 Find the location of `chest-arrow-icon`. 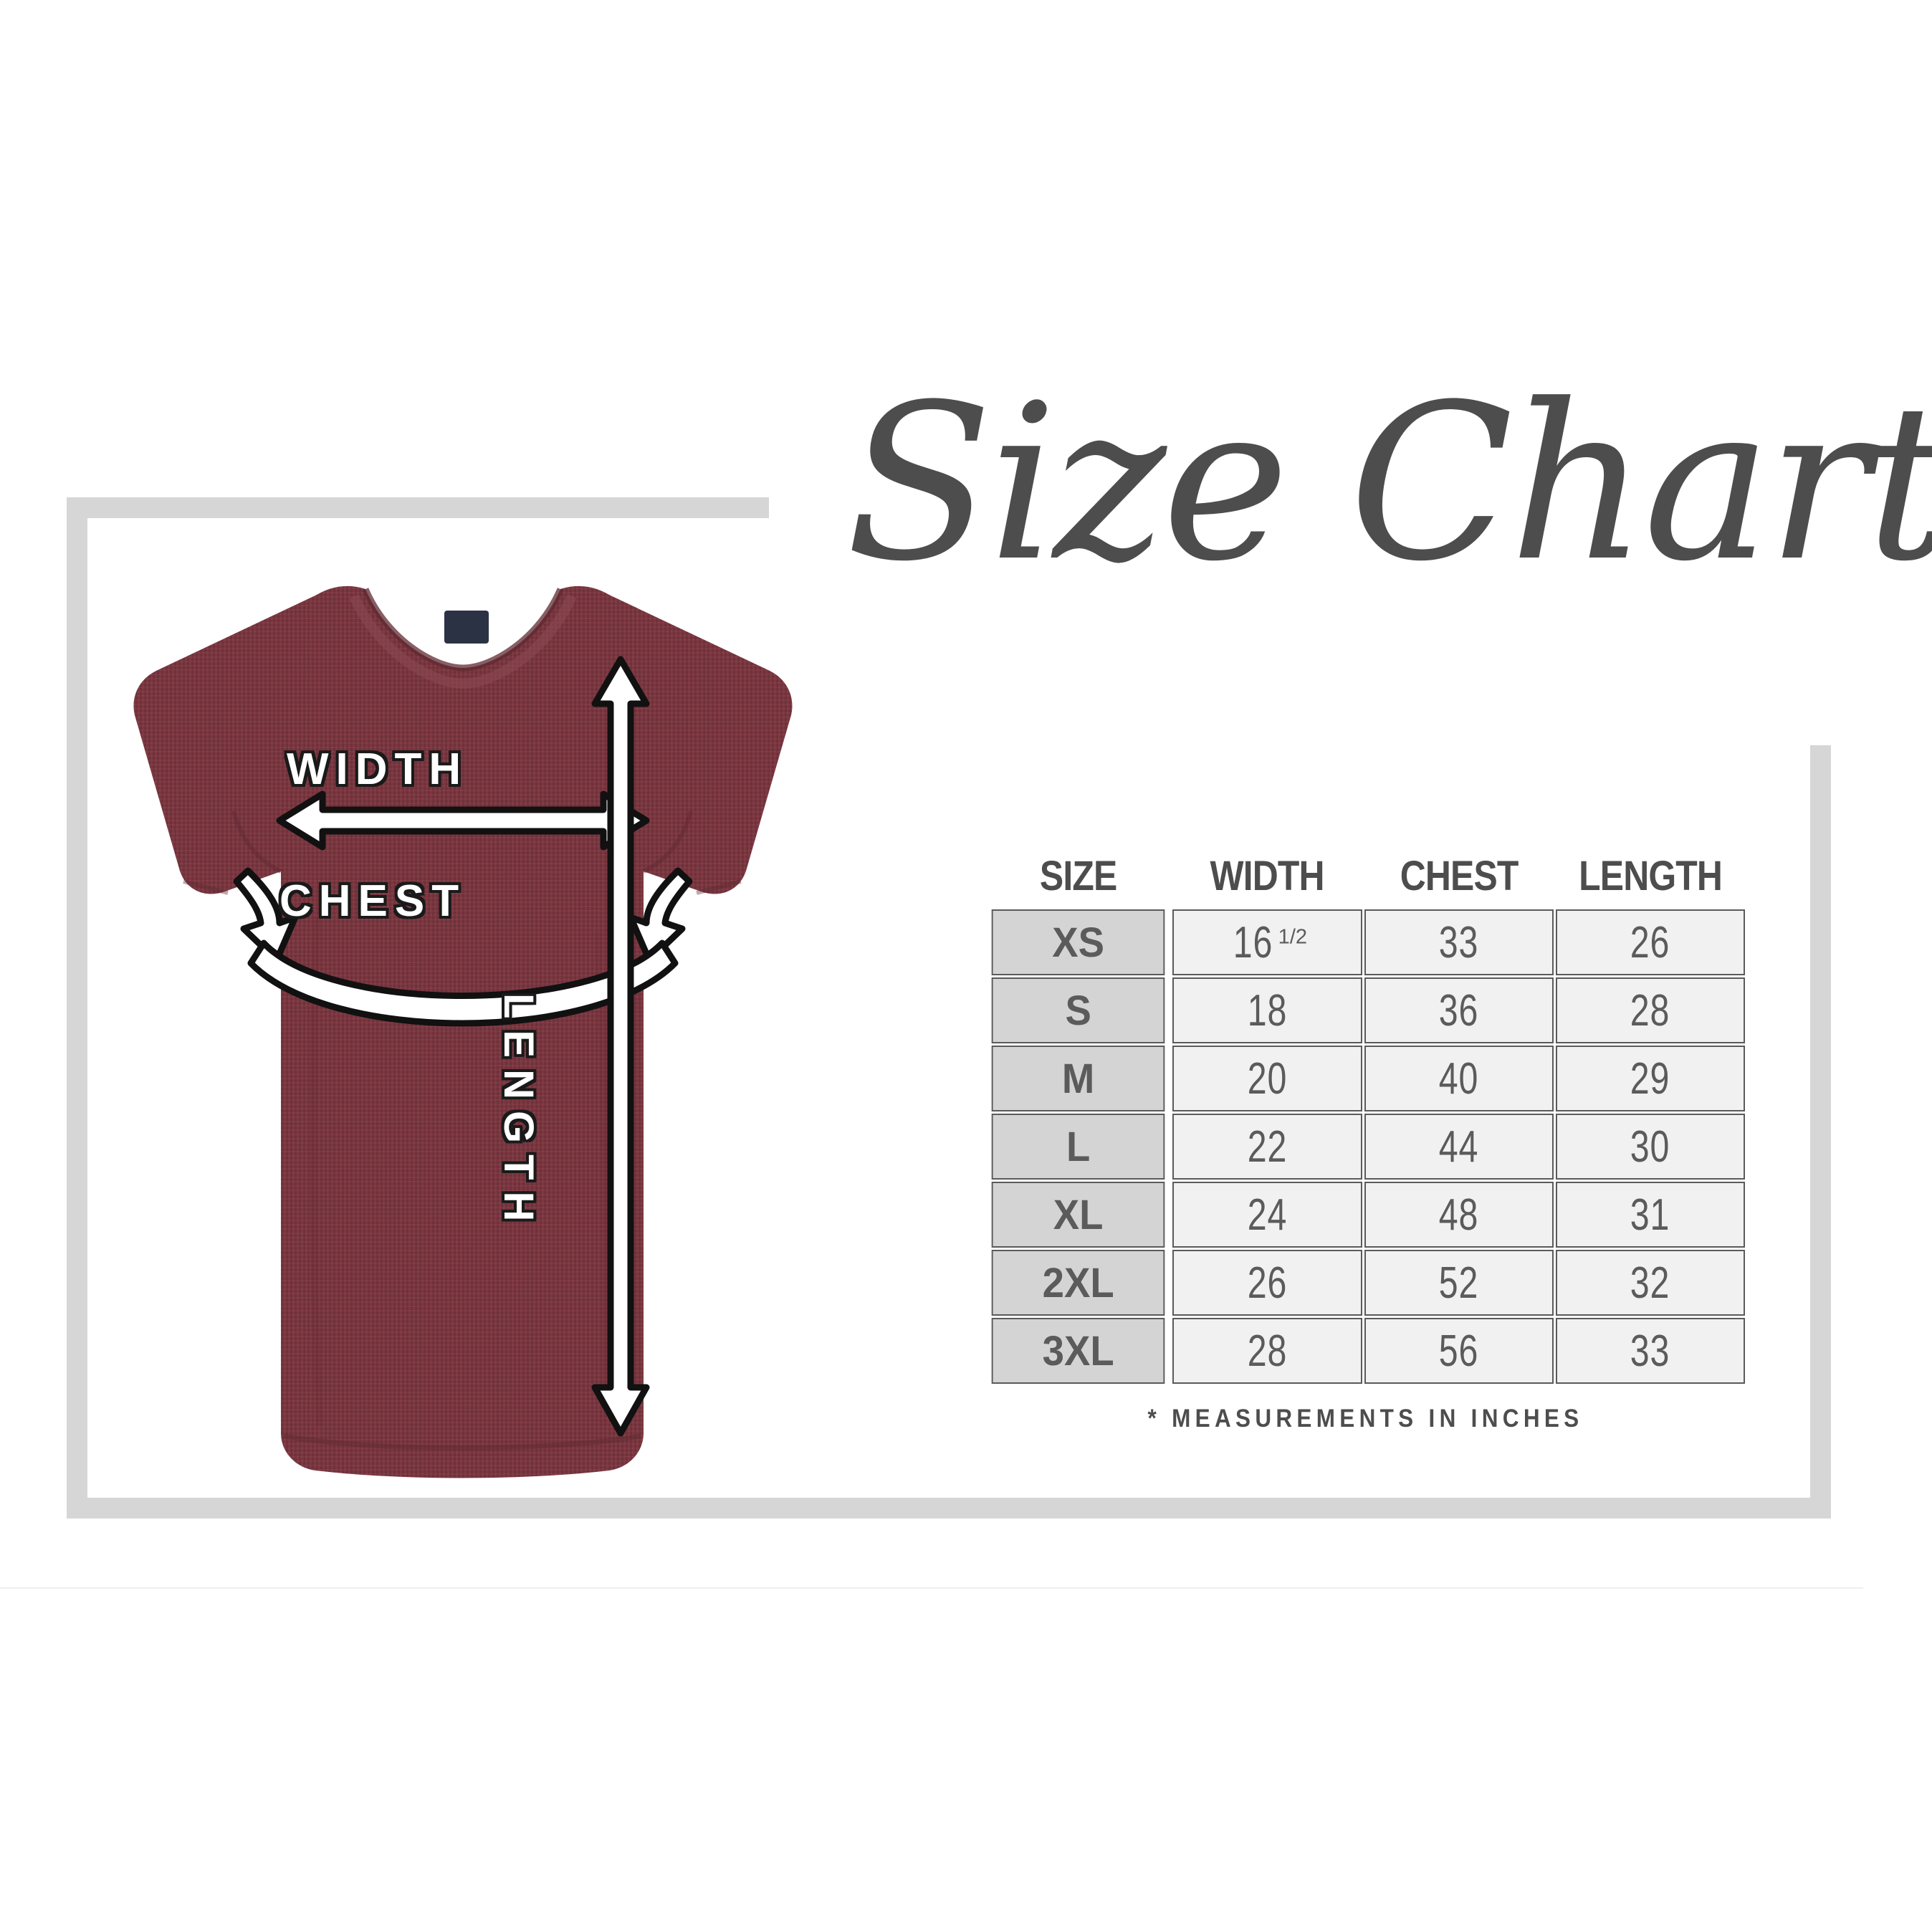

chest-arrow-icon is located at coordinates (463, 947).